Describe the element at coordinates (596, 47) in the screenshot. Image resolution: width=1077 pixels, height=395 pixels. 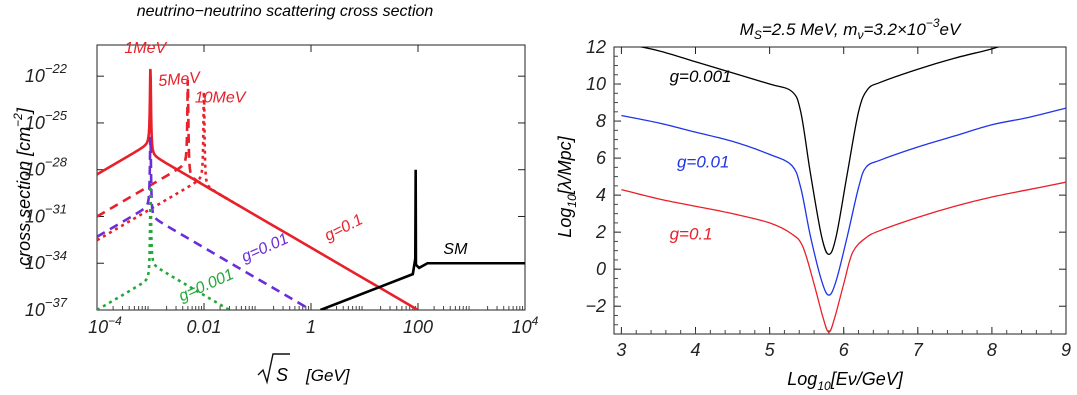
I see `y-tick-label: 12` at that location.